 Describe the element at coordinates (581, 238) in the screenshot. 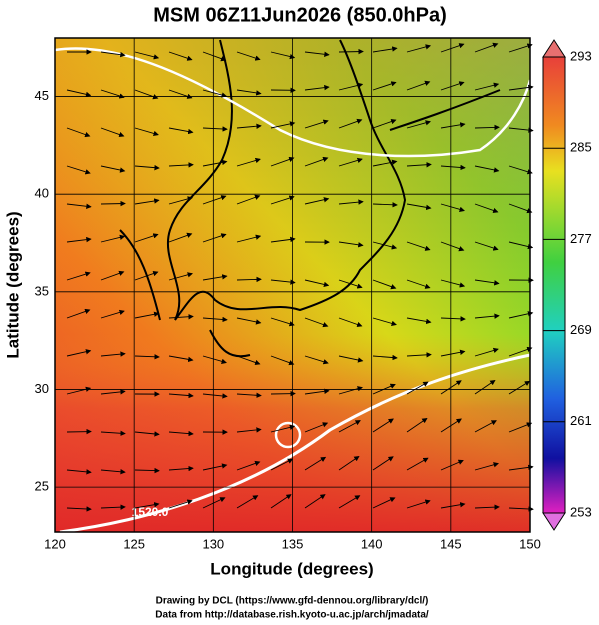

I see `colorbar-tick-label: 277` at that location.